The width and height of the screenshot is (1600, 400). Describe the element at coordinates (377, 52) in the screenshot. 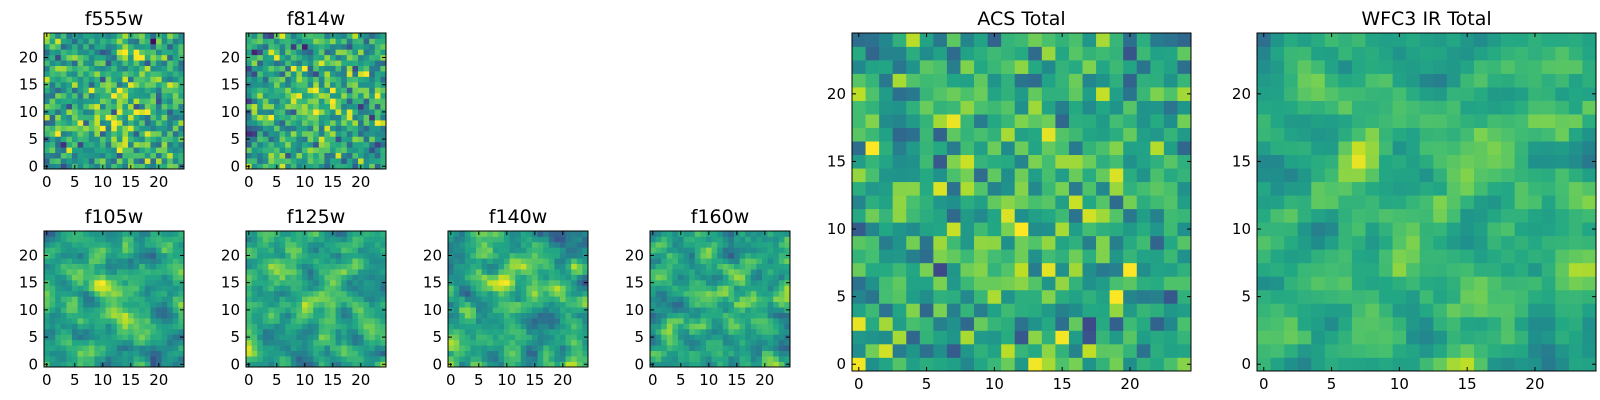

I see `heatmap-cell-r21-c23` at that location.